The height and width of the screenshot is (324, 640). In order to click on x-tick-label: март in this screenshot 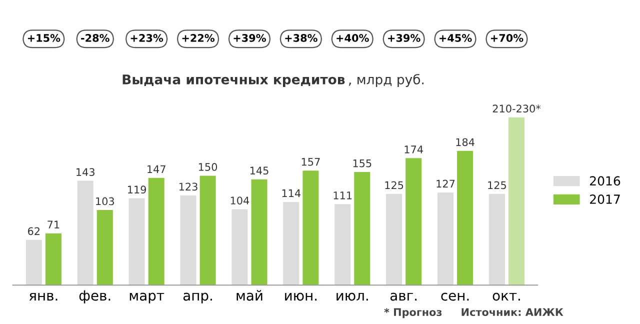, I will do `click(147, 298)`.